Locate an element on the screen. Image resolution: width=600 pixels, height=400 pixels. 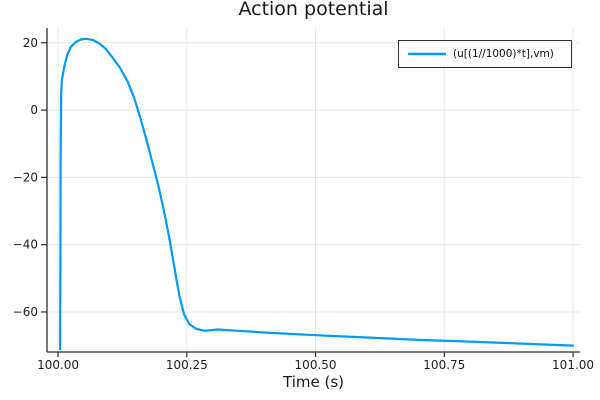
x-tick-label: 100.75 is located at coordinates (444, 365).